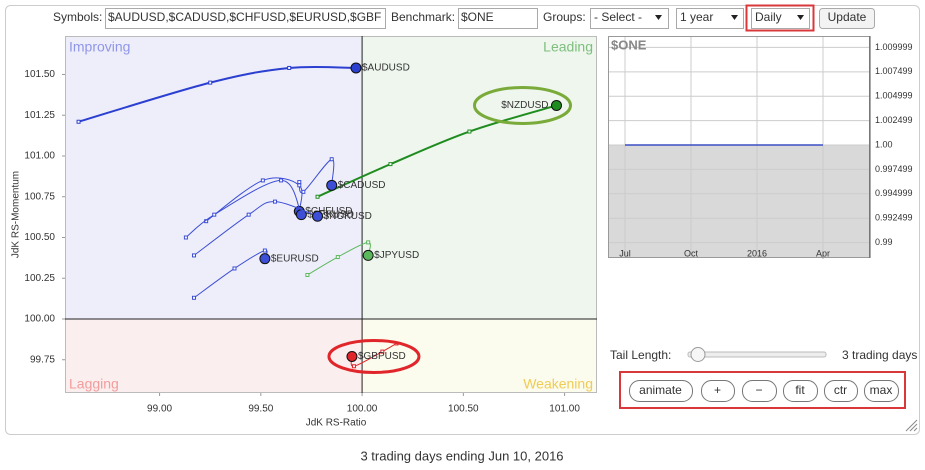 The width and height of the screenshot is (925, 470). Describe the element at coordinates (477, 17) in the screenshot. I see `benchmark-value: $ONE` at that location.